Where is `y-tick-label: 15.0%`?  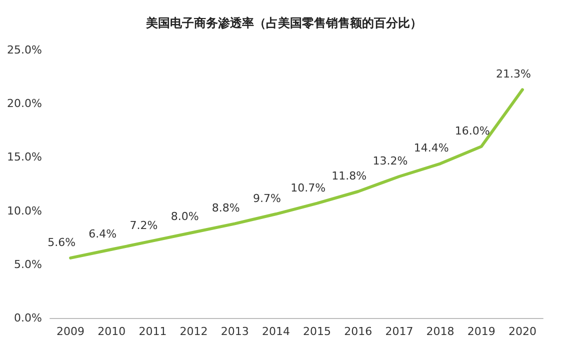
y-tick-label: 15.0% is located at coordinates (24, 157).